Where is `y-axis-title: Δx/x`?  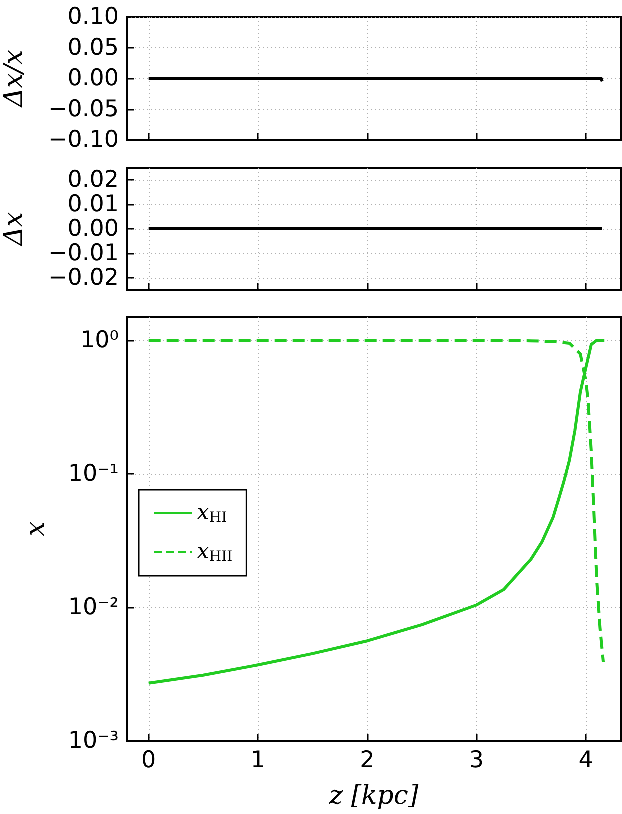 y-axis-title: Δx/x is located at coordinates (14, 79).